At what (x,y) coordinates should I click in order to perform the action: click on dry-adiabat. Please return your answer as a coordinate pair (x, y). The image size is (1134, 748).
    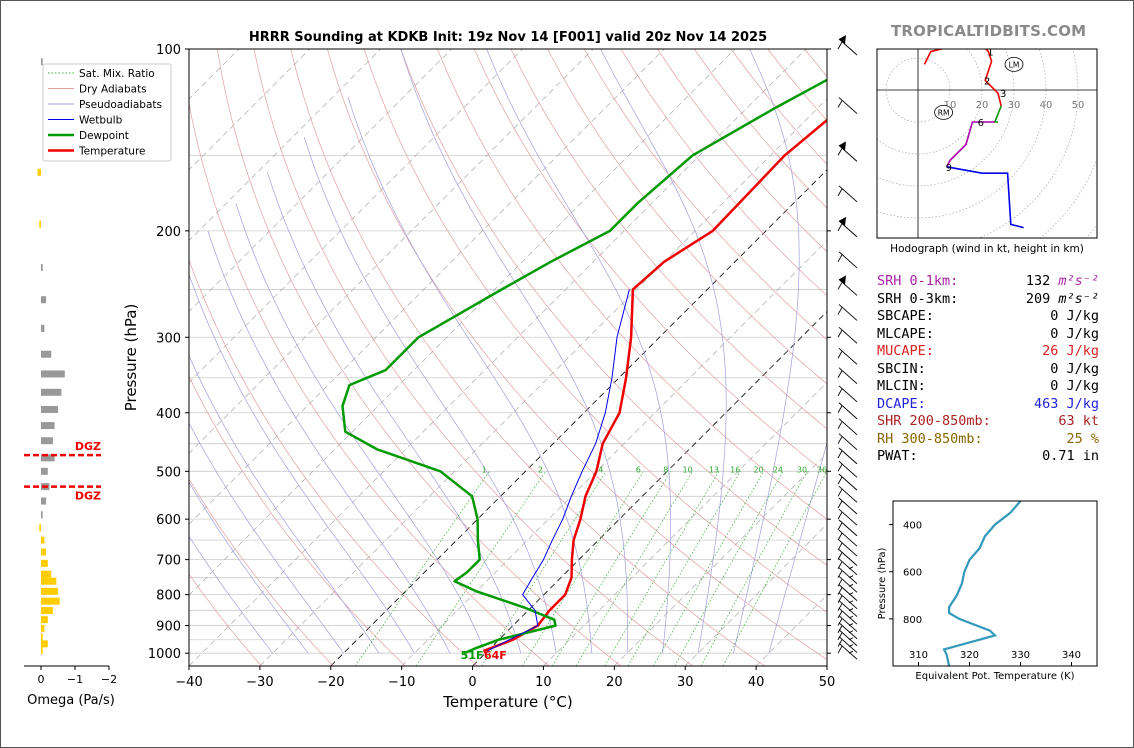
    Looking at the image, I should click on (668, 239).